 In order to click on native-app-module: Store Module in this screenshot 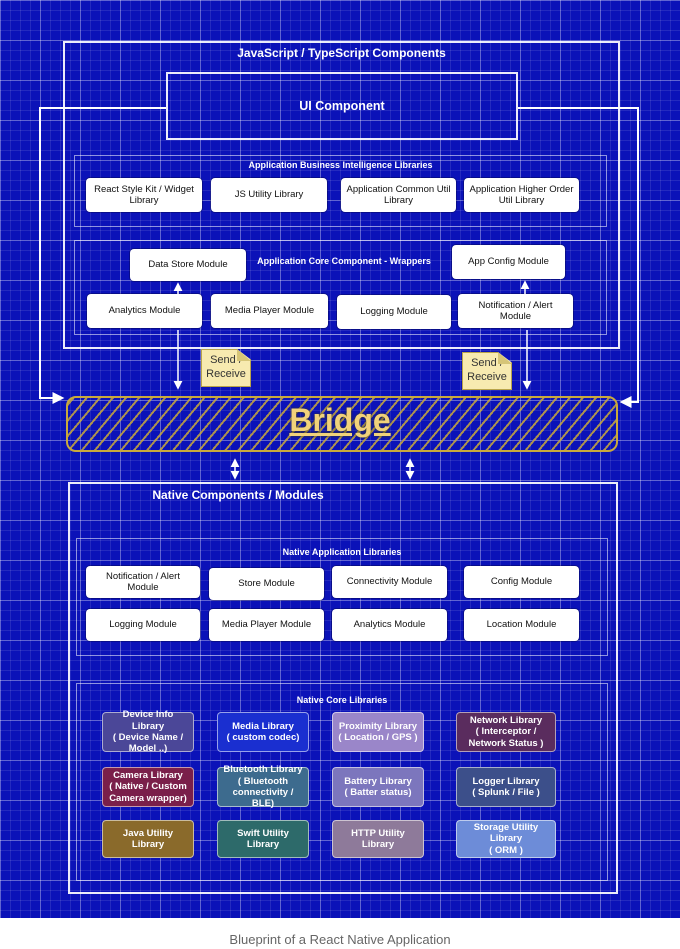, I will do `click(266, 584)`.